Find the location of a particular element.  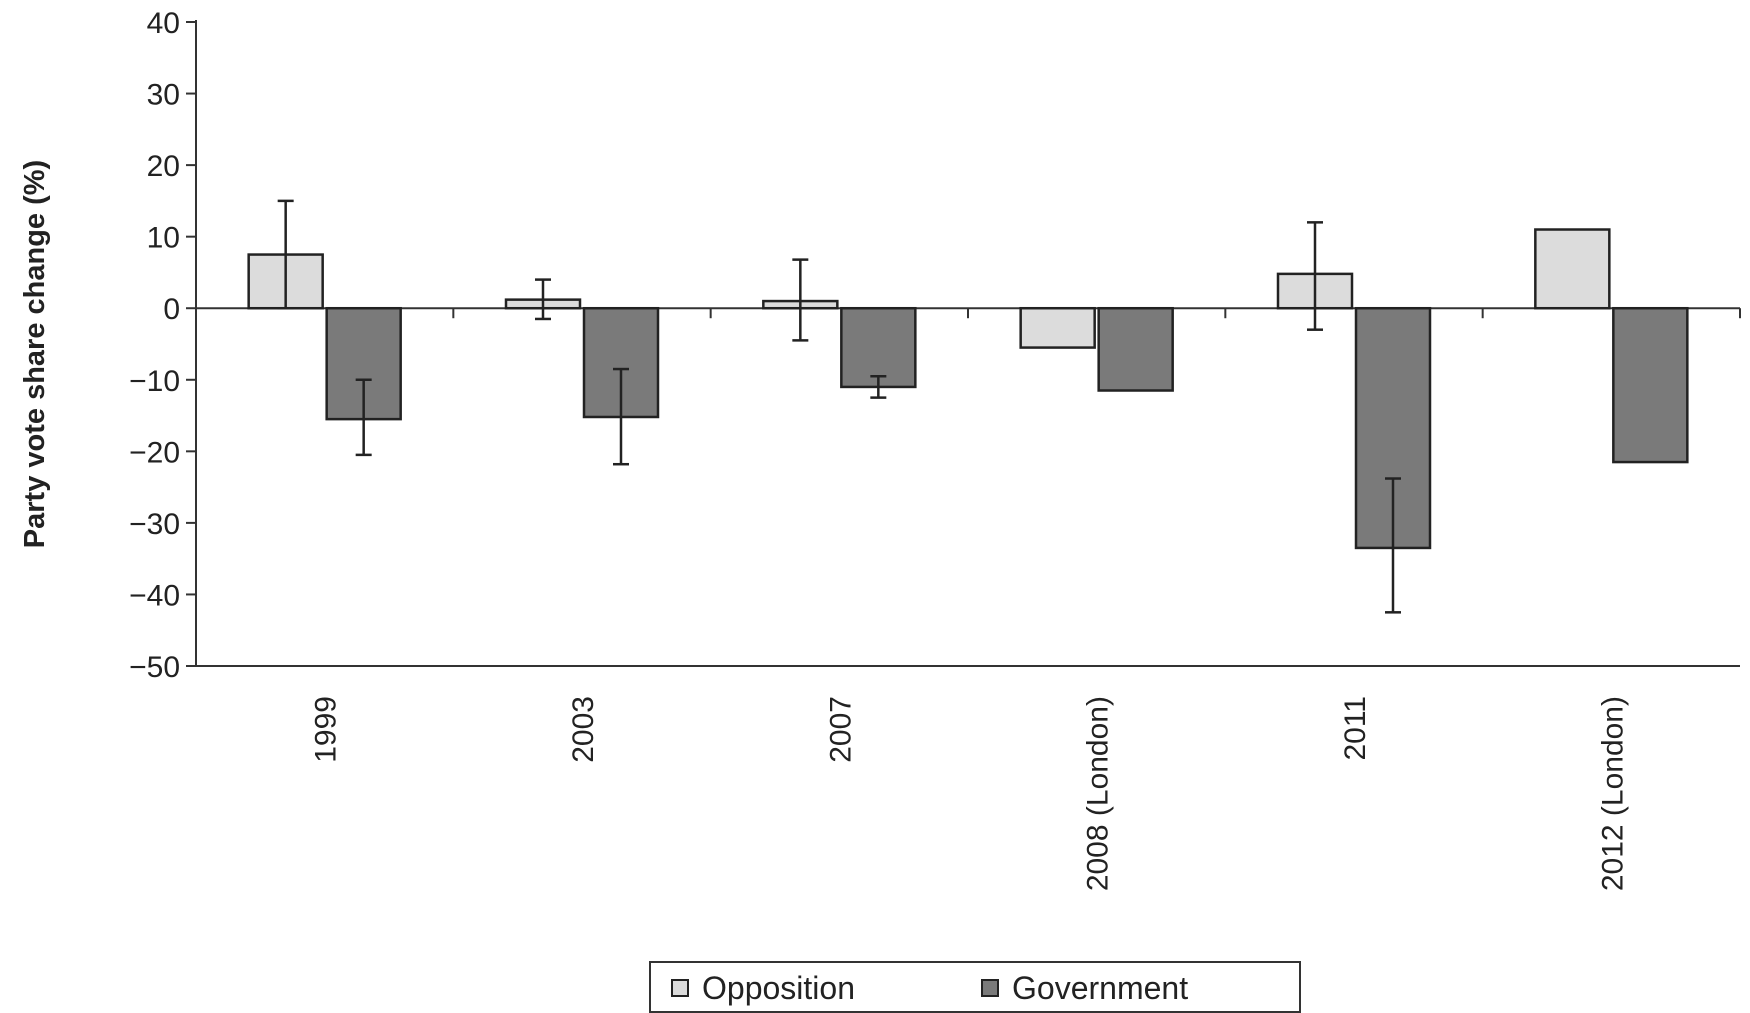

y-axis: 40 30 20 10 0 −10 −20 −30 −40 −50 is located at coordinates (163, 345).